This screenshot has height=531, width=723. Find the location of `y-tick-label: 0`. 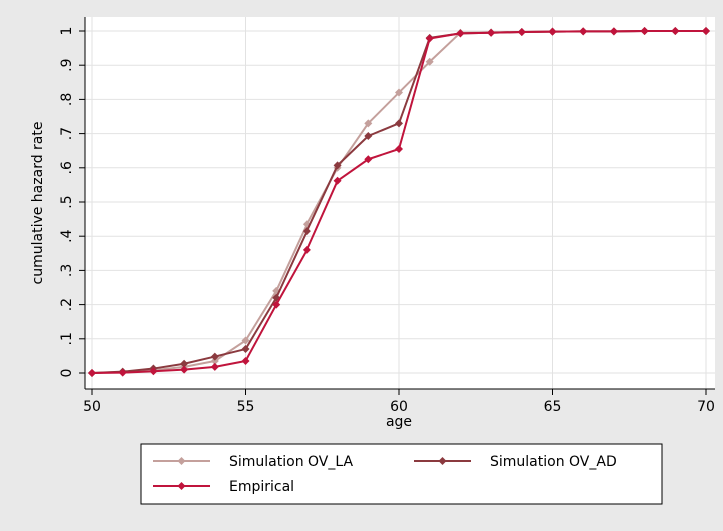

y-tick-label: 0 is located at coordinates (67, 373).